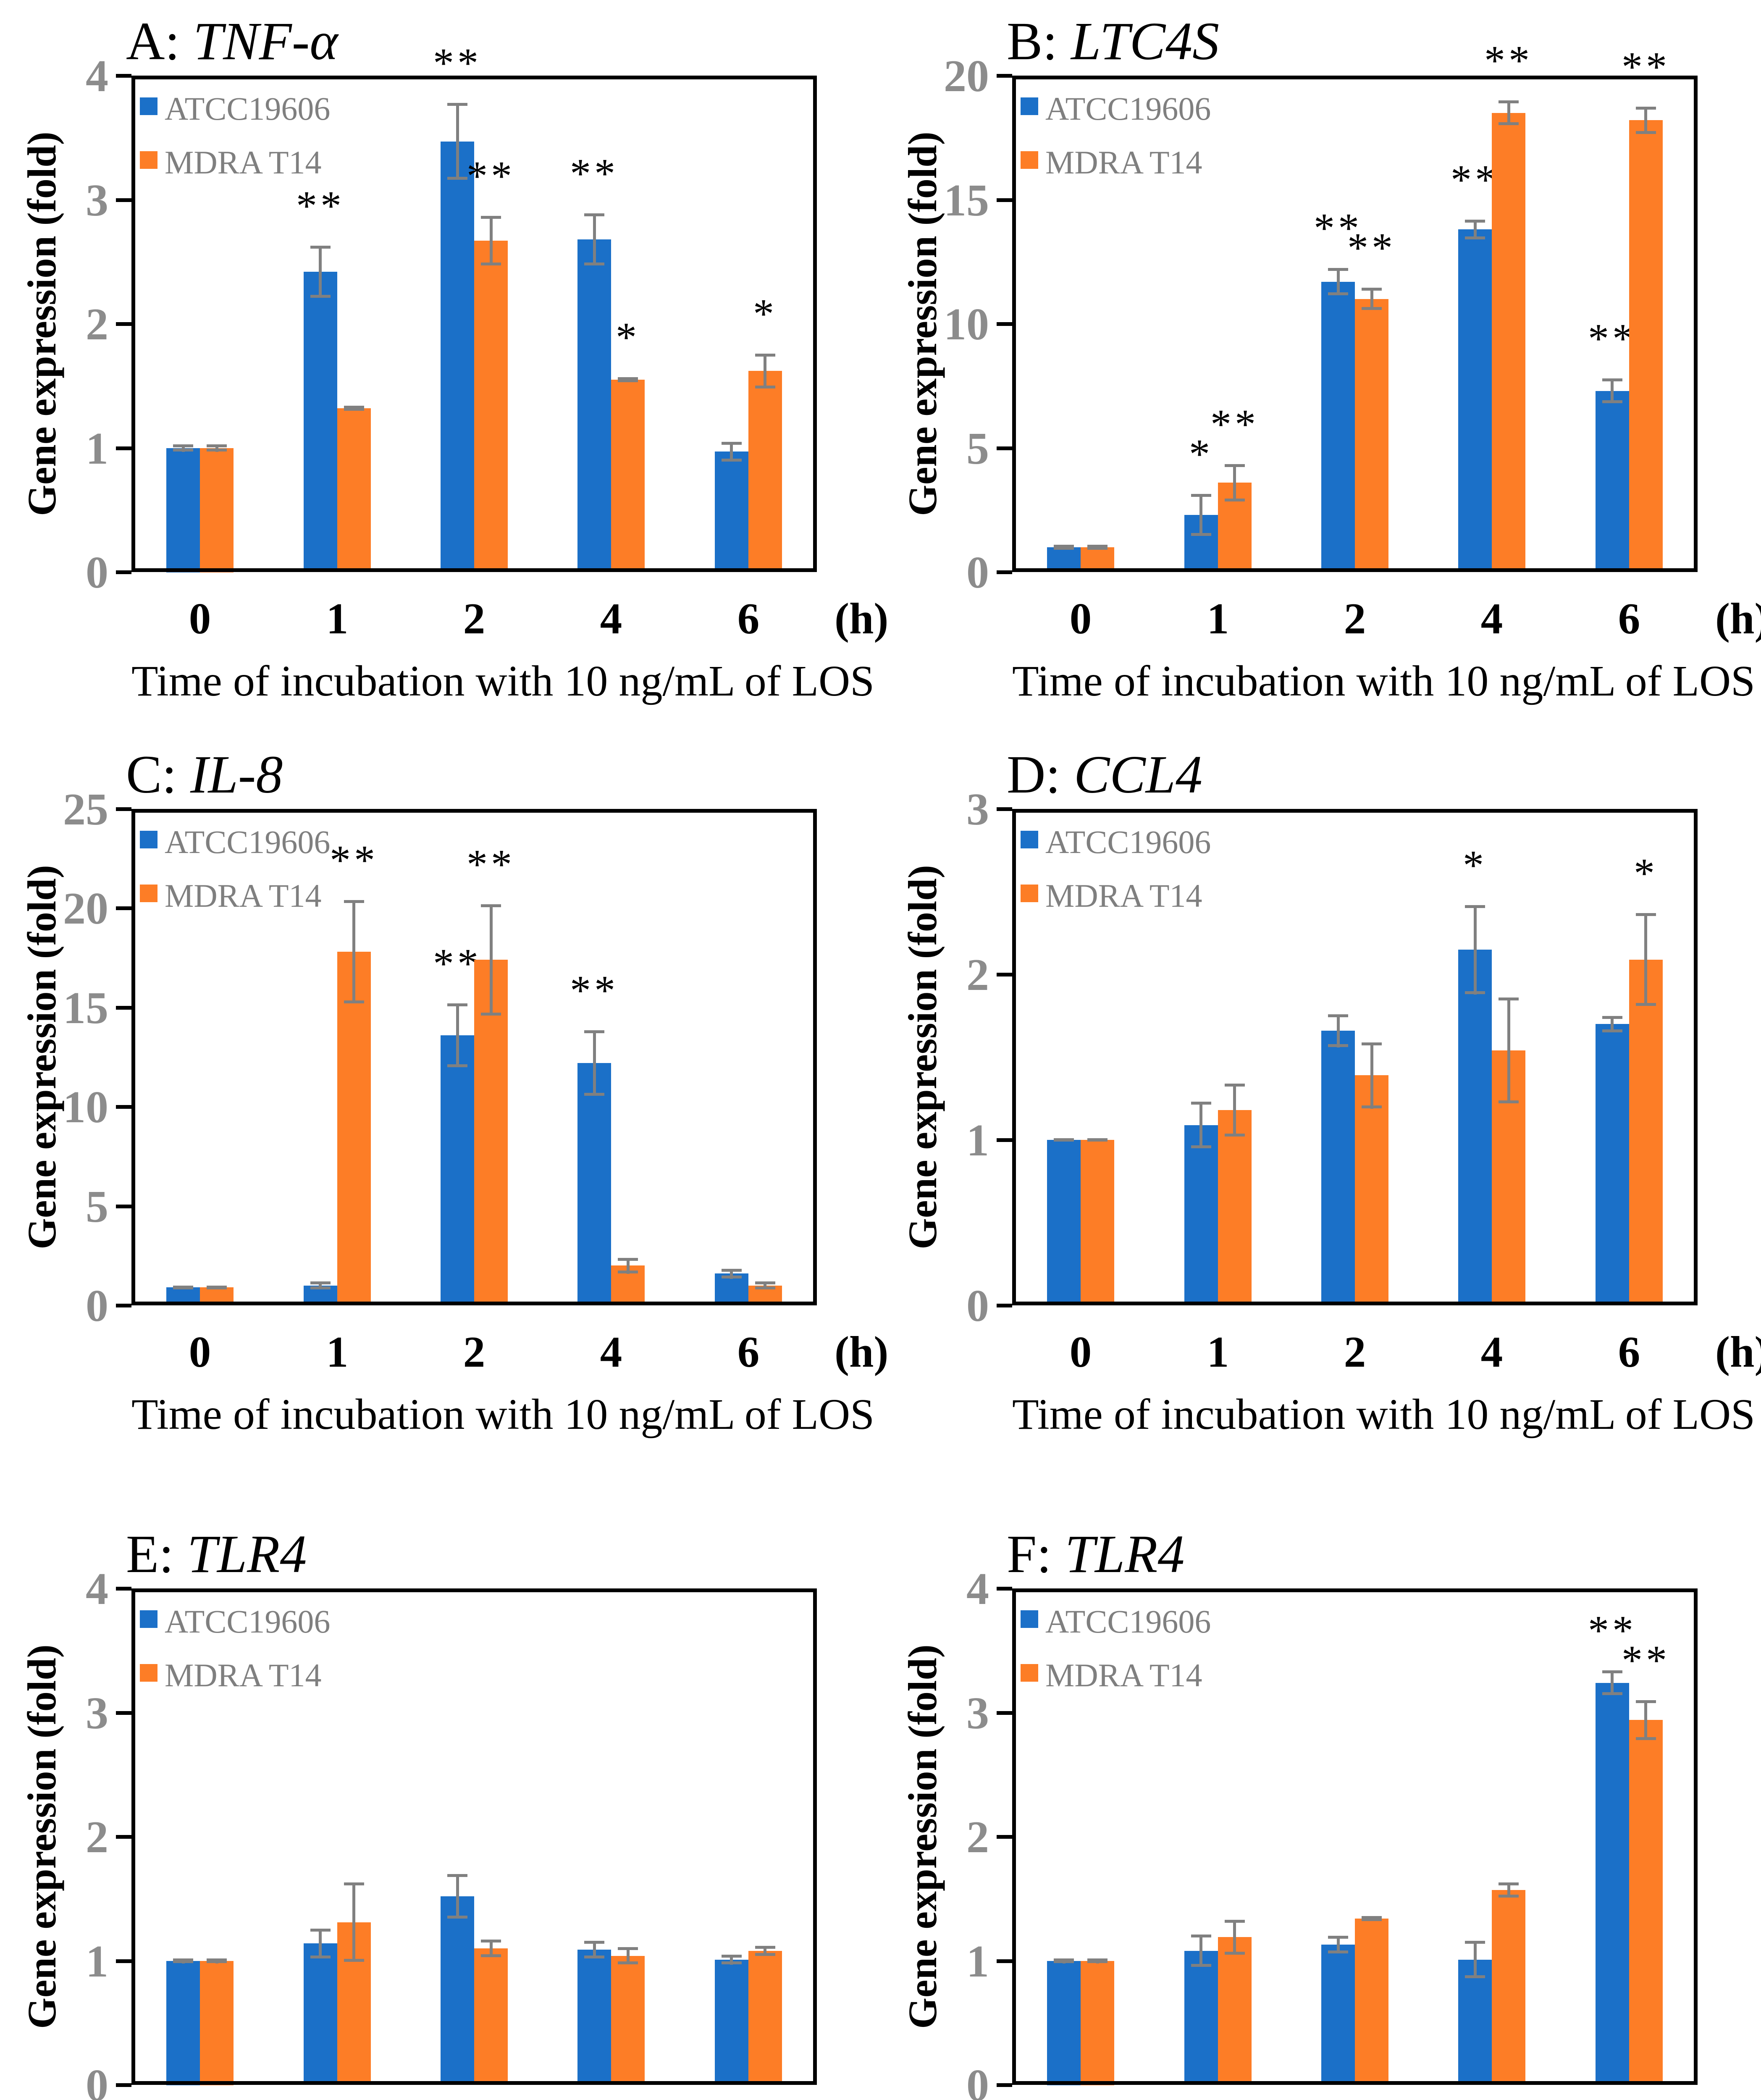 Image resolution: width=1761 pixels, height=2100 pixels. I want to click on y-tick-label: 3, so click(97, 1713).